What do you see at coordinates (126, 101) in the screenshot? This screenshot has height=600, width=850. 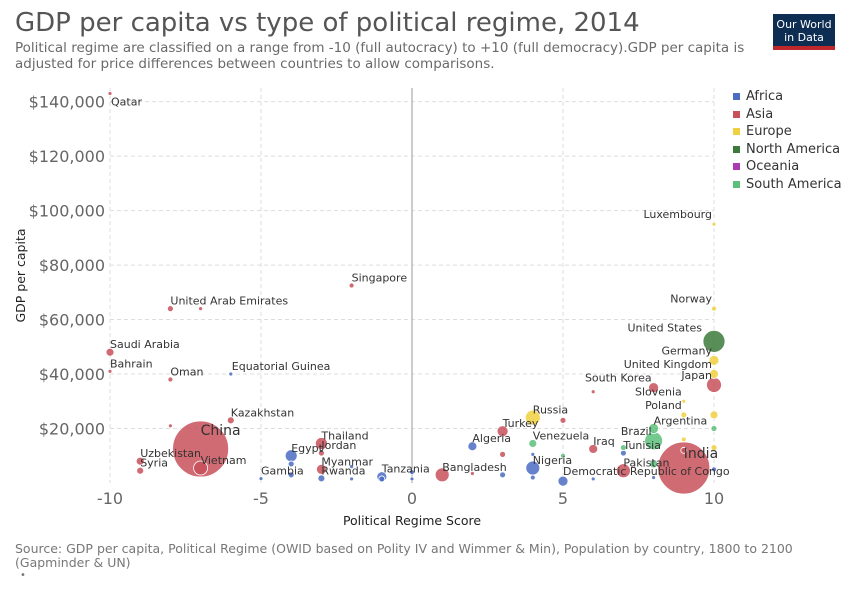 I see `point-label: Qatar` at bounding box center [126, 101].